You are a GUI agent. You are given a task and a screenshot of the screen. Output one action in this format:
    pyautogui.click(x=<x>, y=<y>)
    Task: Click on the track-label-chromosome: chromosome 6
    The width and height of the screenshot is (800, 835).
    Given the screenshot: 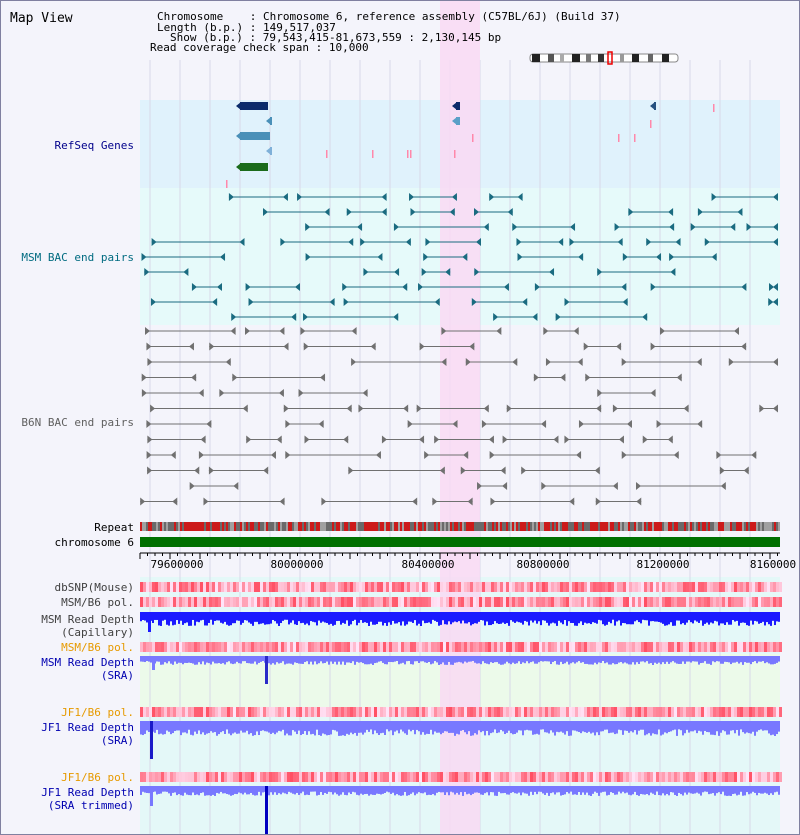 What is the action you would take?
    pyautogui.click(x=94, y=542)
    